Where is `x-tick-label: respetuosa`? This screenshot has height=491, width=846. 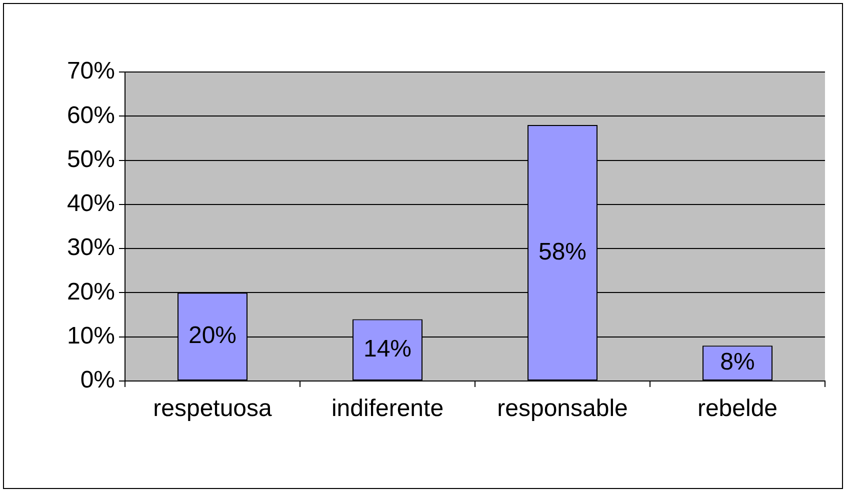
x-tick-label: respetuosa is located at coordinates (213, 408).